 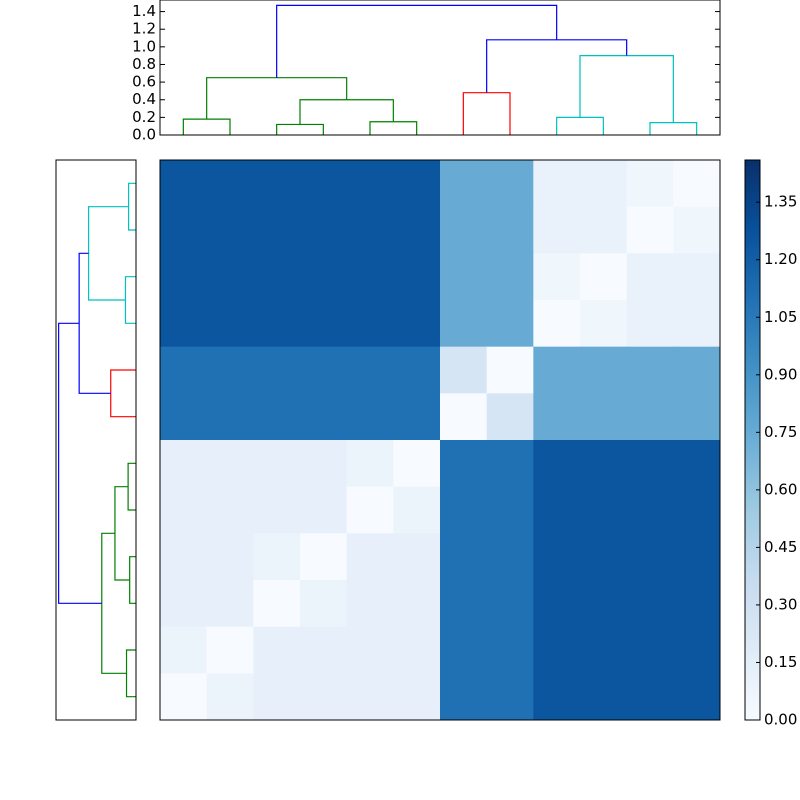 I want to click on colorbar-tick-label: 1.05, so click(x=780, y=317).